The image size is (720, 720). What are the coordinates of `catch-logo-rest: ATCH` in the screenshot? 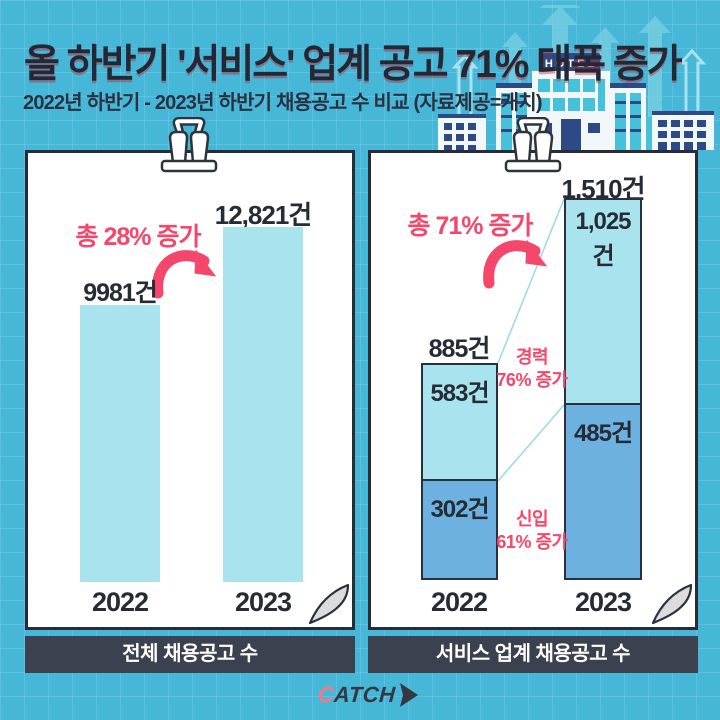 It's located at (365, 694).